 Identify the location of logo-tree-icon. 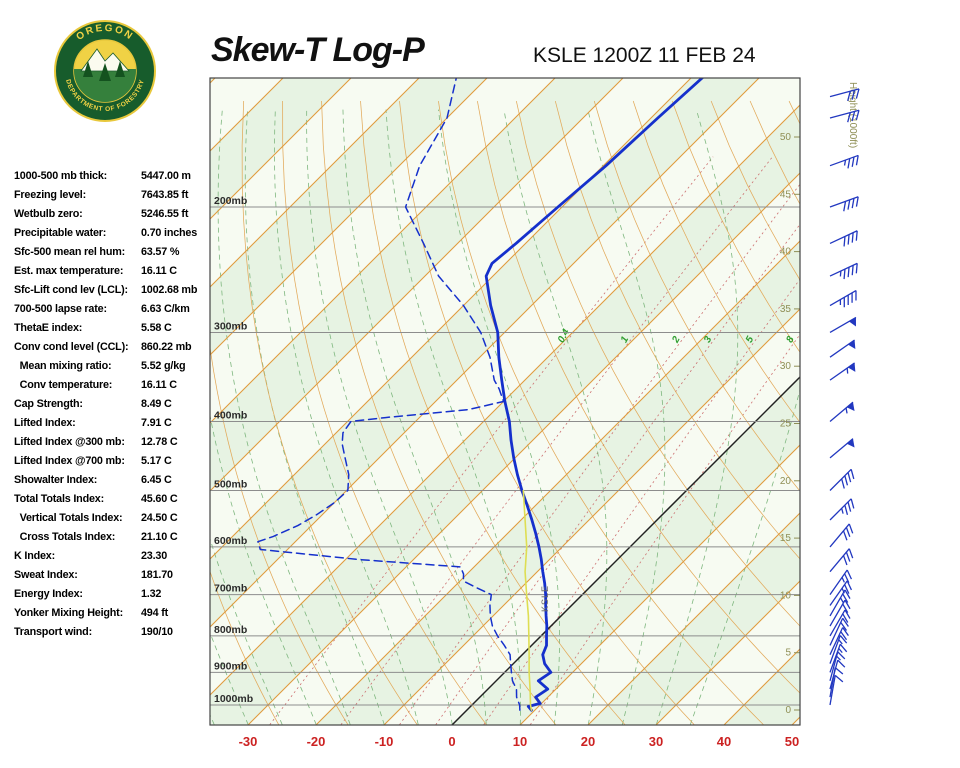
(105, 72).